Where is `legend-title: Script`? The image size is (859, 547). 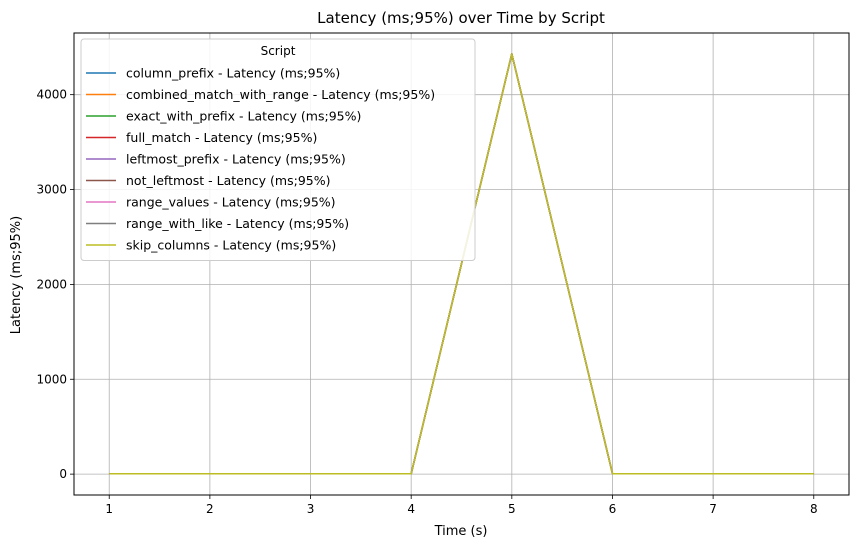 legend-title: Script is located at coordinates (278, 51).